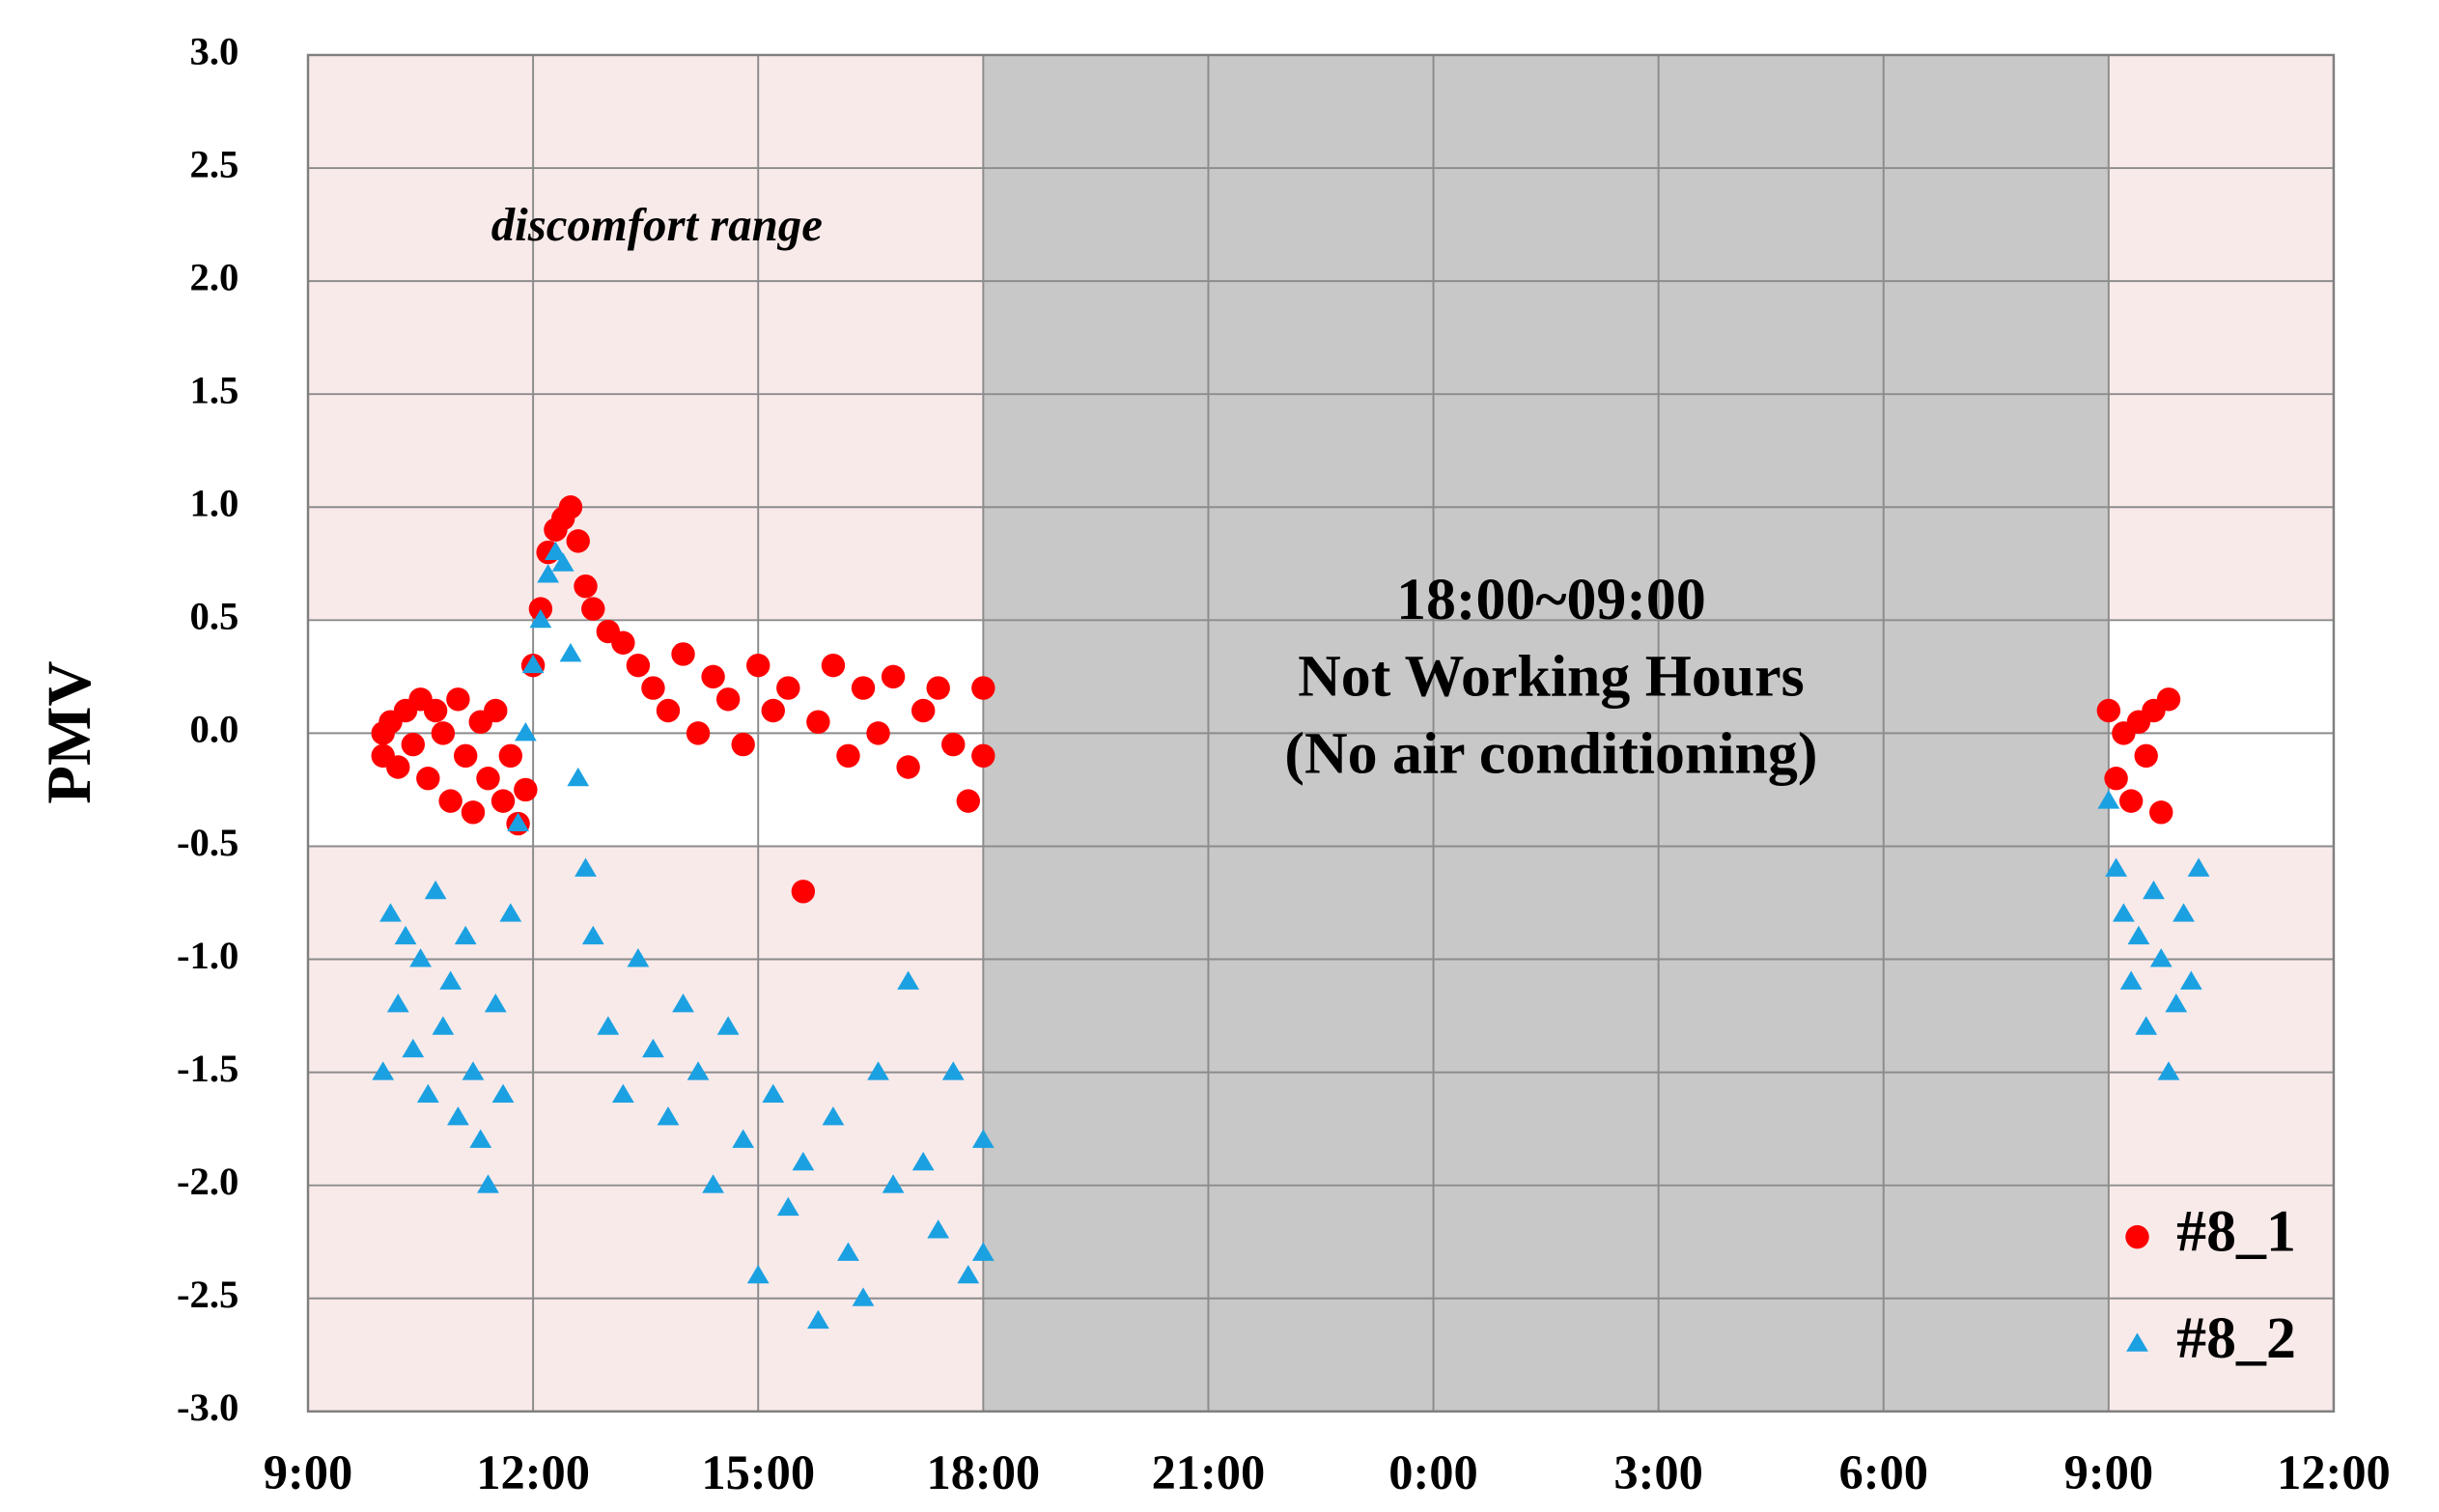  Describe the element at coordinates (1551, 600) in the screenshot. I see `annotation: 18:00~09:00` at that location.